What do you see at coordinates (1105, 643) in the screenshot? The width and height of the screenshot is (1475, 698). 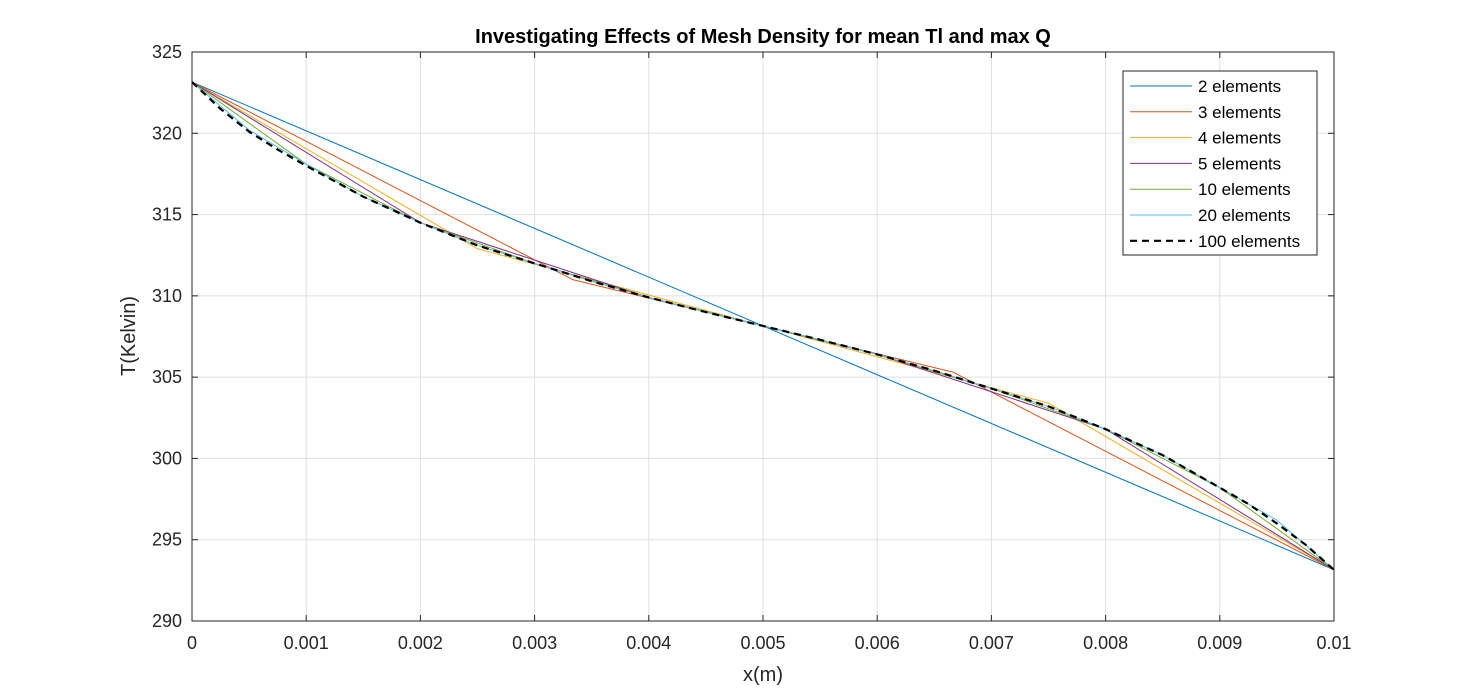 I see `x-tick-label: 0.008` at bounding box center [1105, 643].